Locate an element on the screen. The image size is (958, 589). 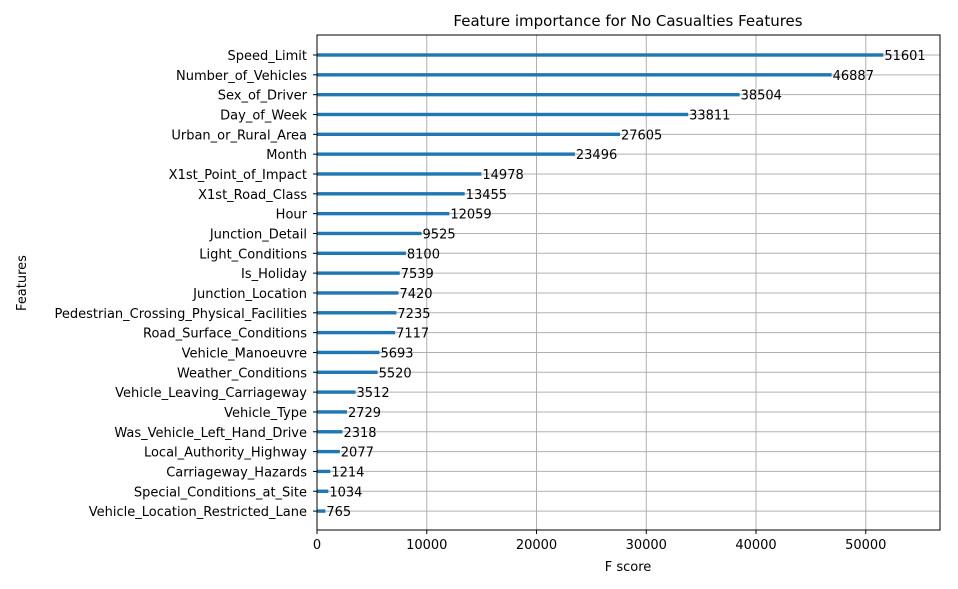
y-tick-label: Was_Vehicle_Left_Hand_Drive is located at coordinates (210, 433).